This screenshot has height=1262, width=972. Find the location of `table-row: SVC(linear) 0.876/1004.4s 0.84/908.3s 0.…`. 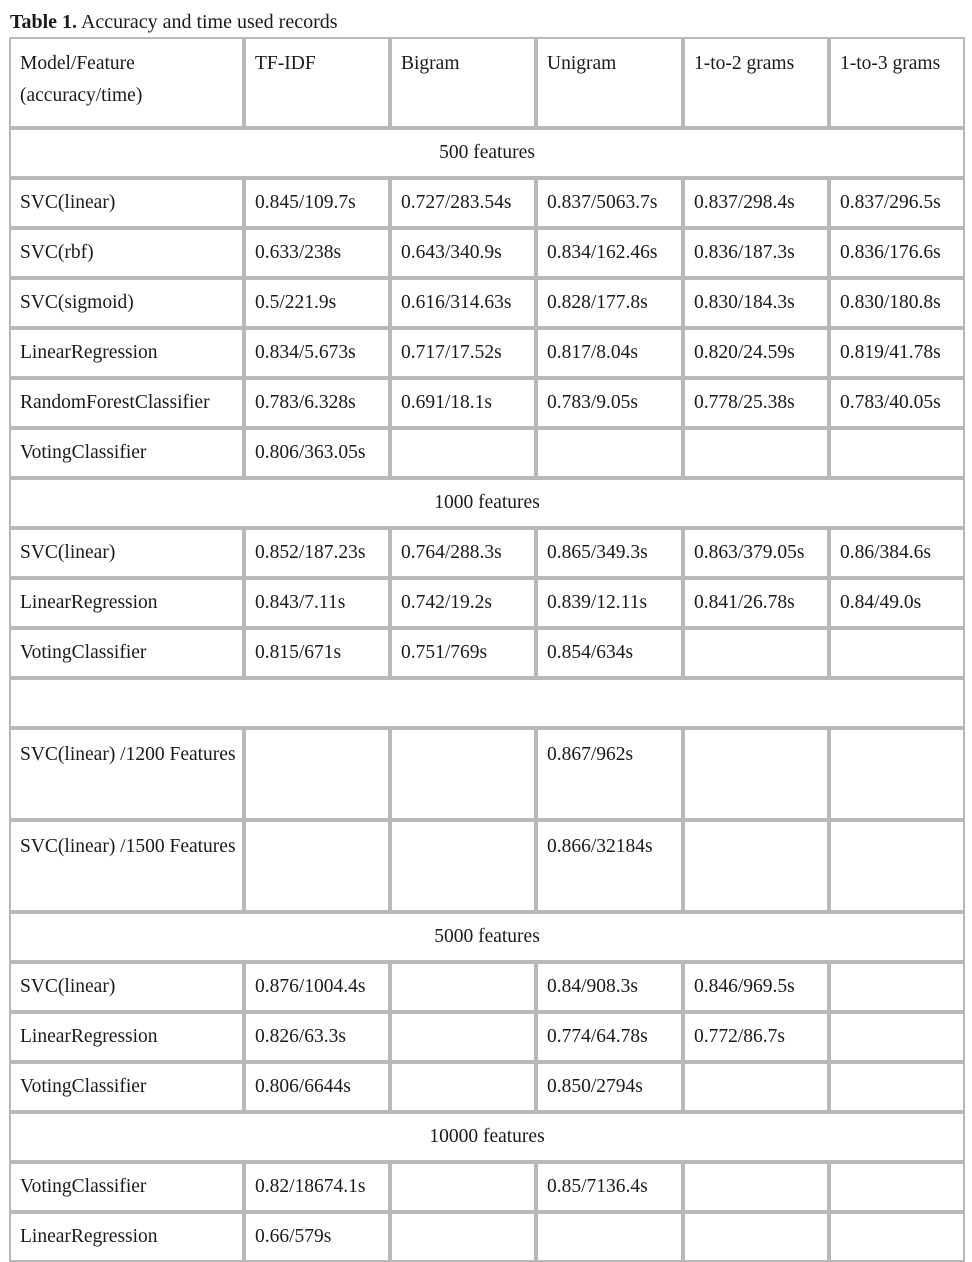

table-row: SVC(linear) 0.876/1004.4s 0.84/908.3s 0.… is located at coordinates (487, 987).